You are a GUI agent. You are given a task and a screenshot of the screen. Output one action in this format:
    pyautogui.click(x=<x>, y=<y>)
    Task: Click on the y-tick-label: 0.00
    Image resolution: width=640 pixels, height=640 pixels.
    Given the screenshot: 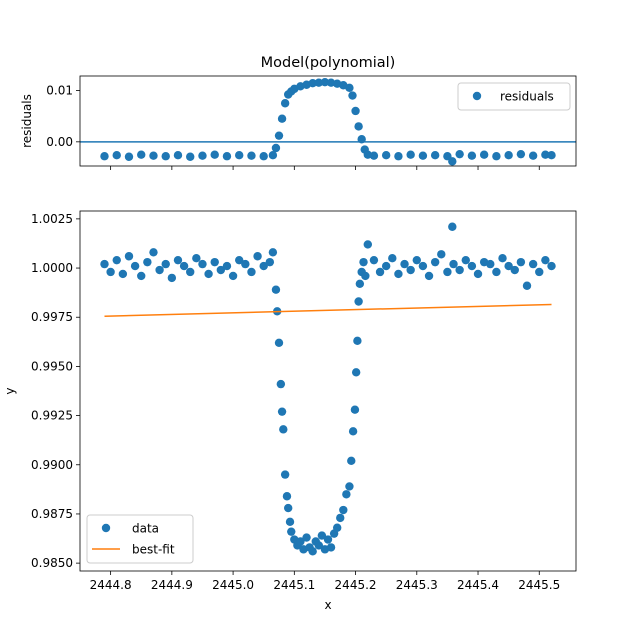 What is the action you would take?
    pyautogui.click(x=59, y=142)
    